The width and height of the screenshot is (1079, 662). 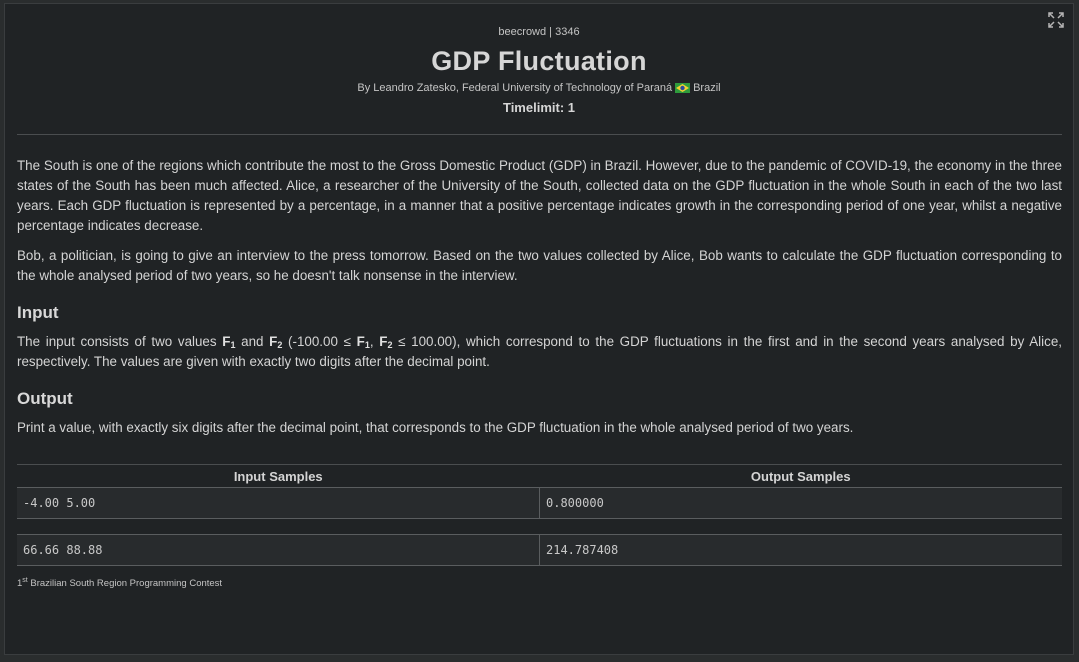 What do you see at coordinates (1056, 20) in the screenshot?
I see `expand-icon` at bounding box center [1056, 20].